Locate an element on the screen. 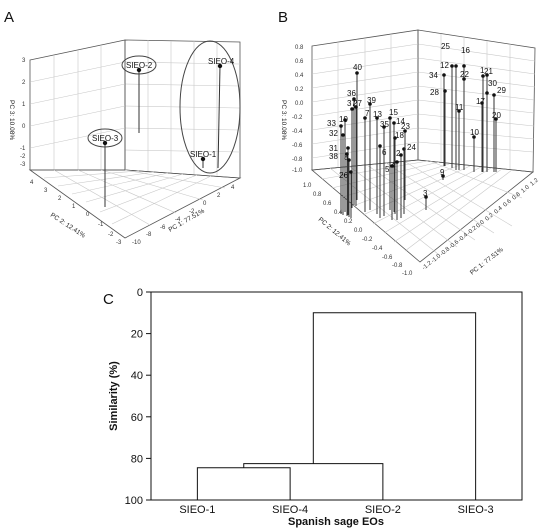  panel-a-y-tick: 4 is located at coordinates (32, 183).